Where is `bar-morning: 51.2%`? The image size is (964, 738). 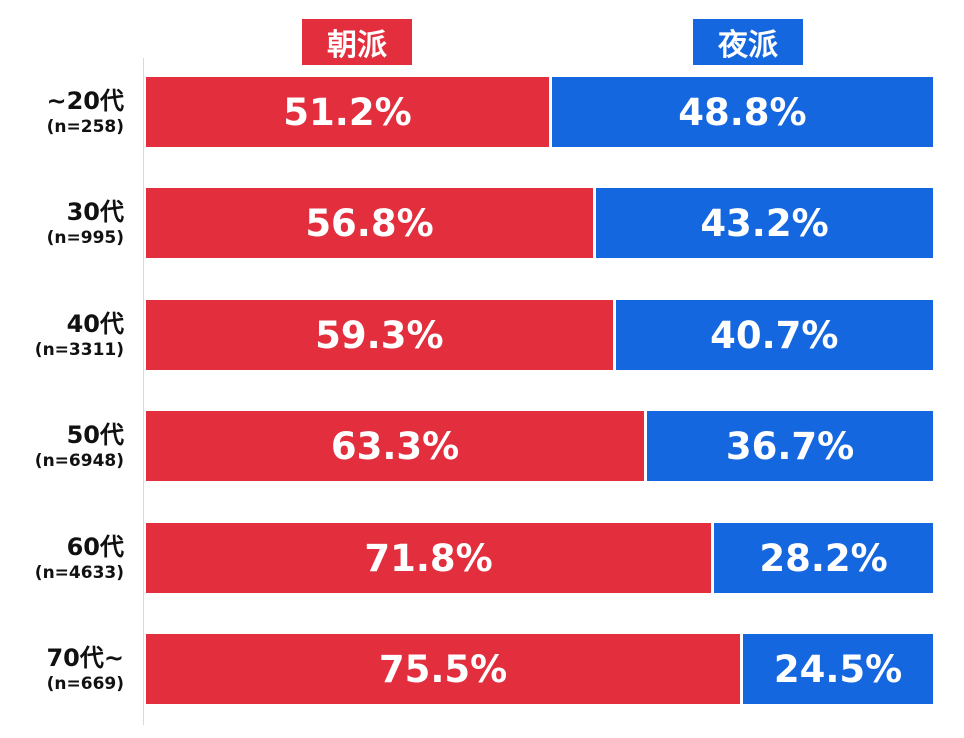
bar-morning: 51.2% is located at coordinates (347, 112).